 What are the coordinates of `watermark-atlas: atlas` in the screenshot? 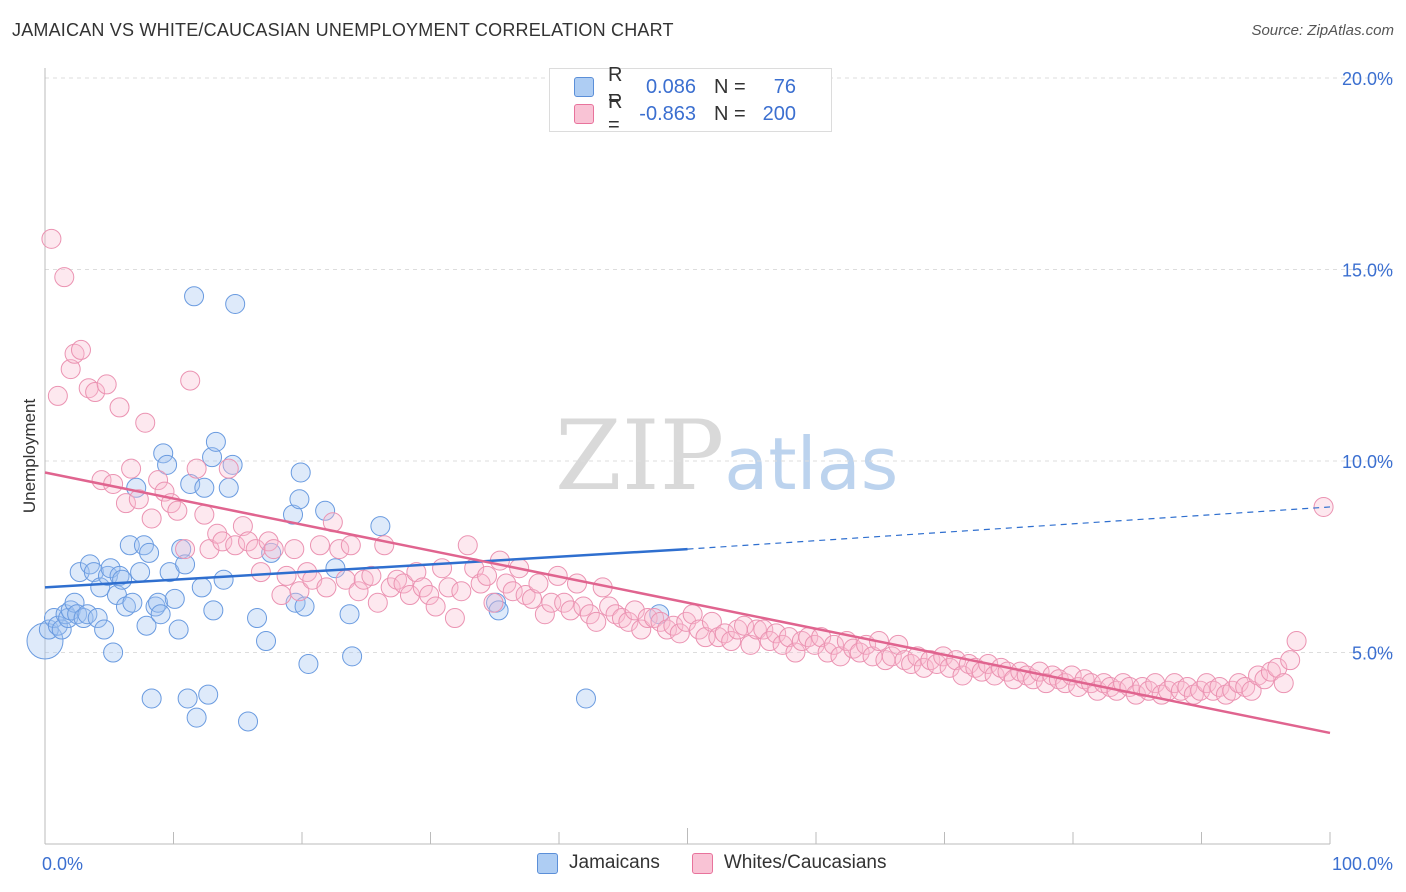 It's located at (811, 464).